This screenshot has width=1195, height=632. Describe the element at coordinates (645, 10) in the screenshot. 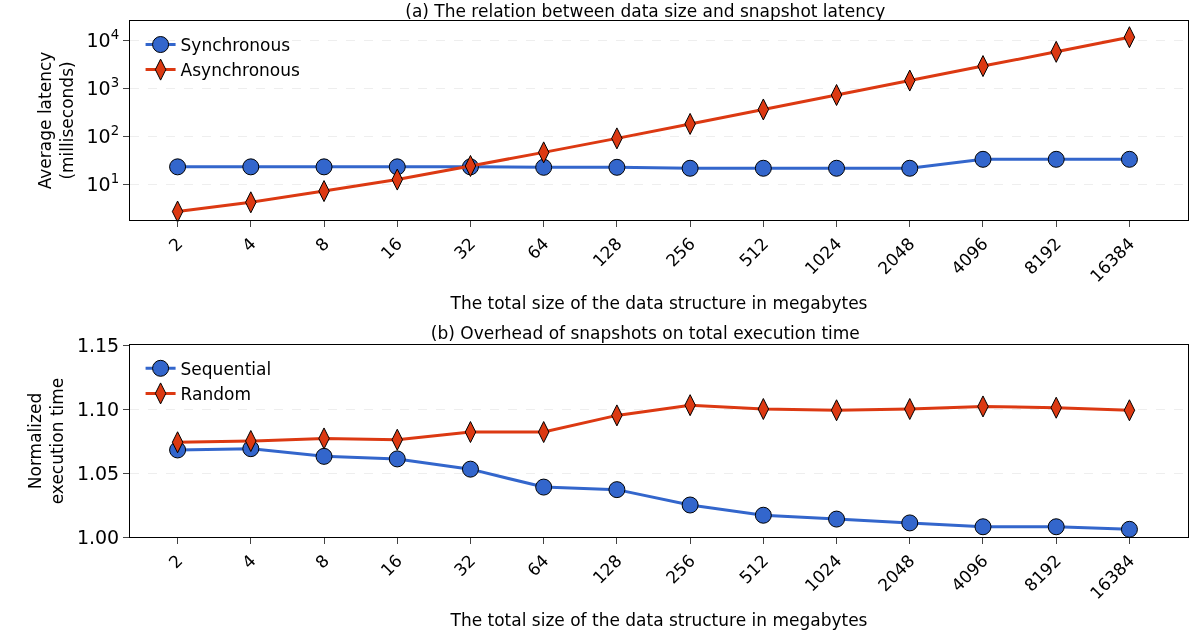

I see `chart-title: (a) The relation between data size and snapshot latency` at that location.